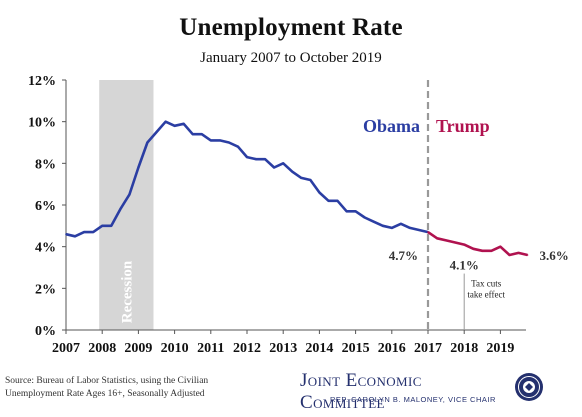  What do you see at coordinates (291, 58) in the screenshot?
I see `chart-subtitle: January 2007 to October 2019` at bounding box center [291, 58].